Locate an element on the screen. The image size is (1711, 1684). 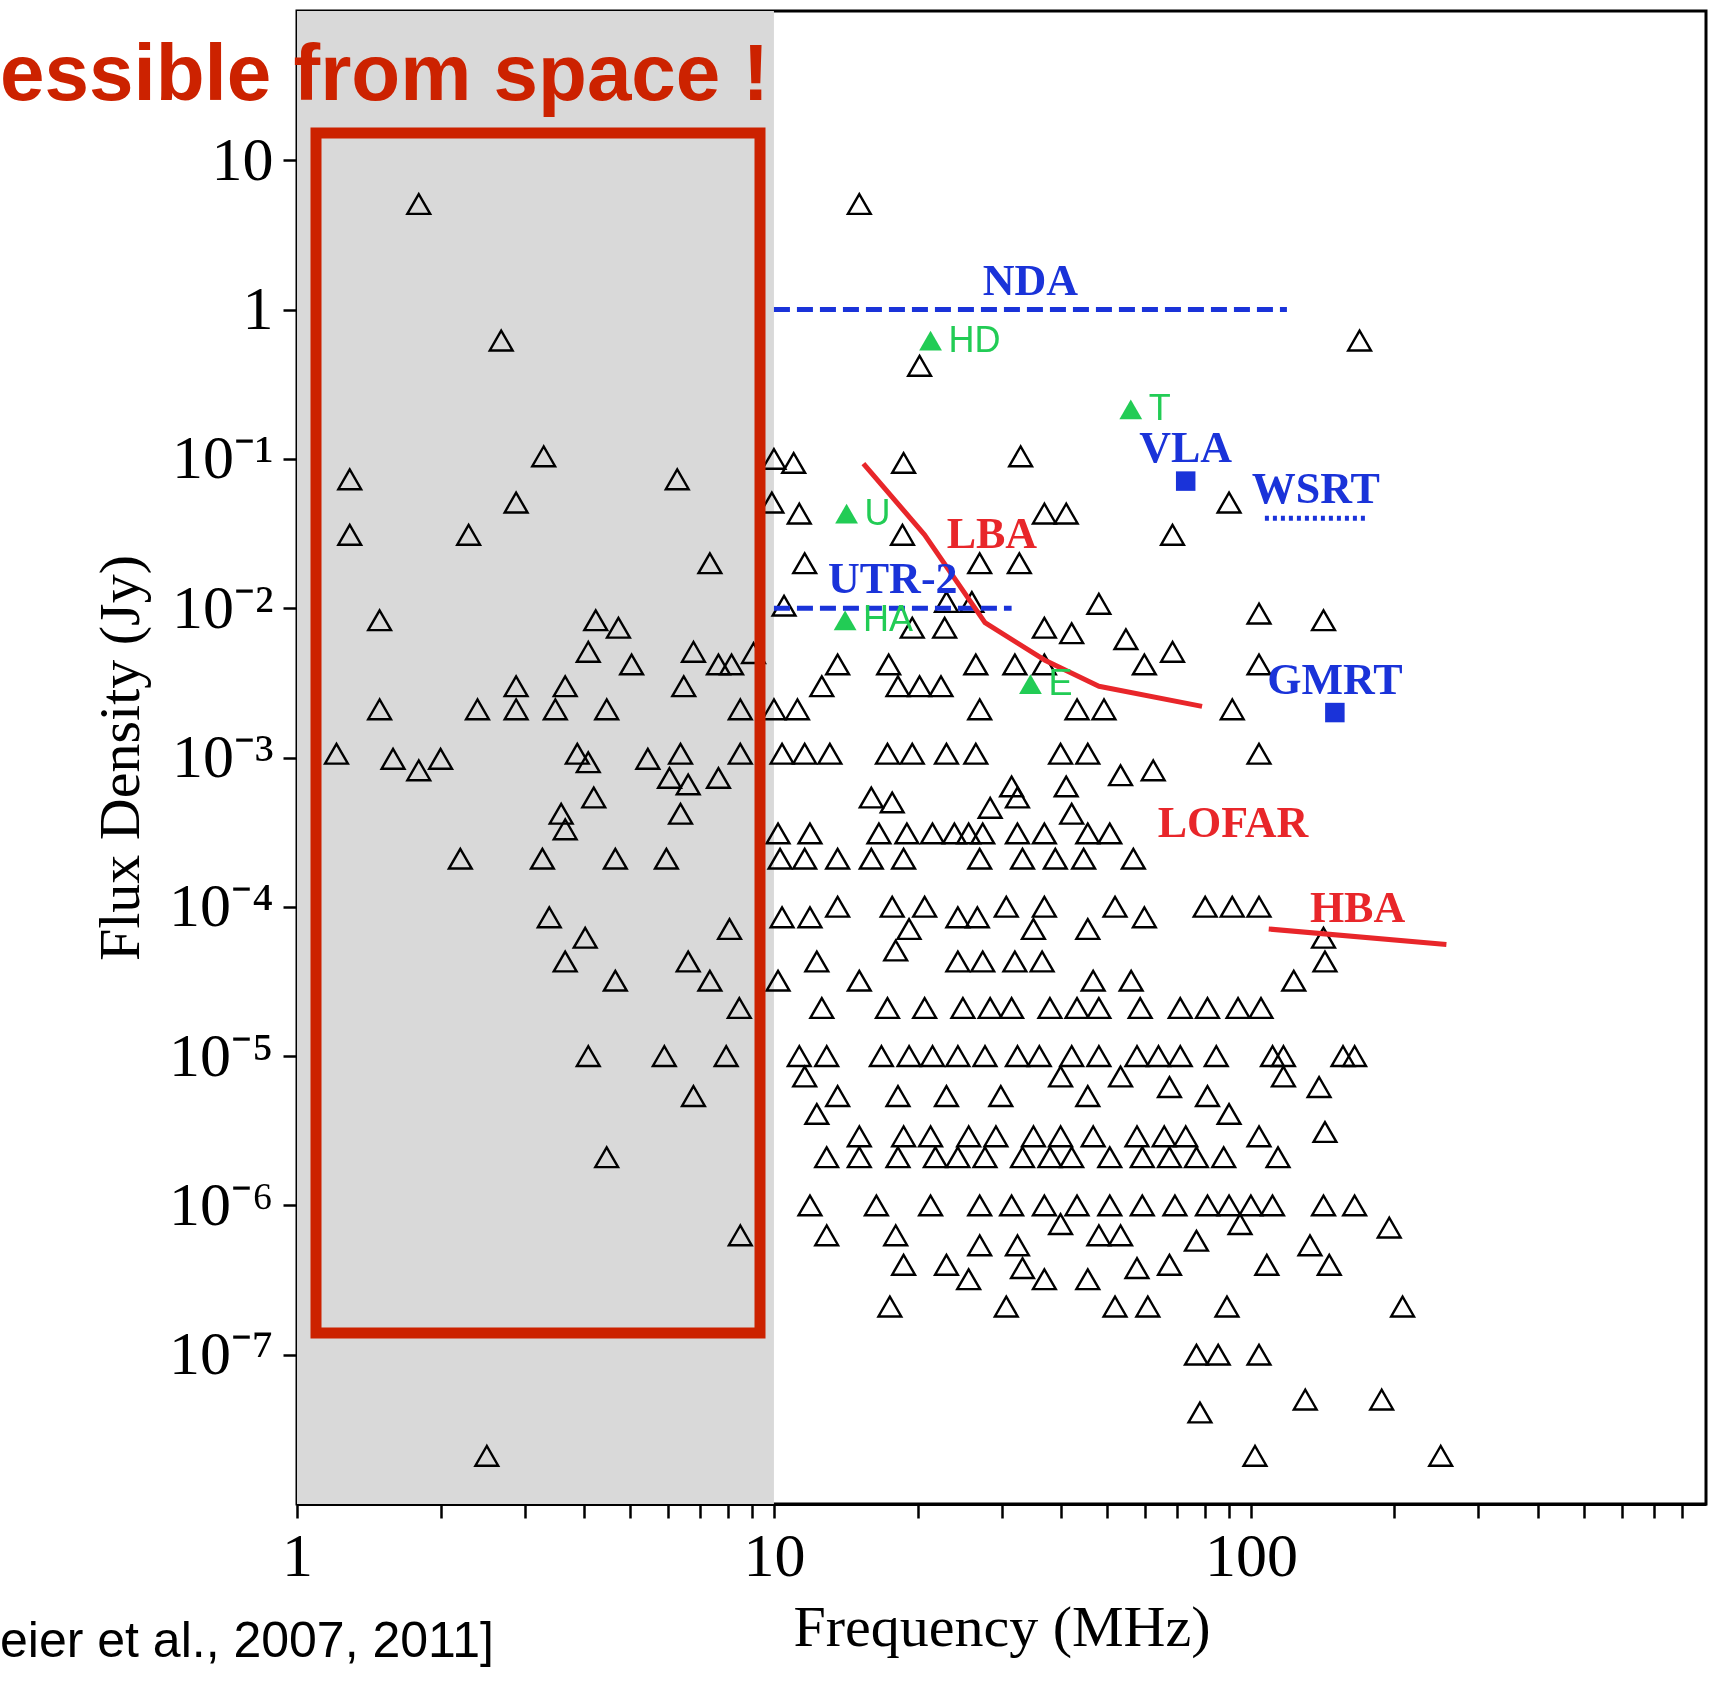
y-tick-label: 1 is located at coordinates (258, 308).